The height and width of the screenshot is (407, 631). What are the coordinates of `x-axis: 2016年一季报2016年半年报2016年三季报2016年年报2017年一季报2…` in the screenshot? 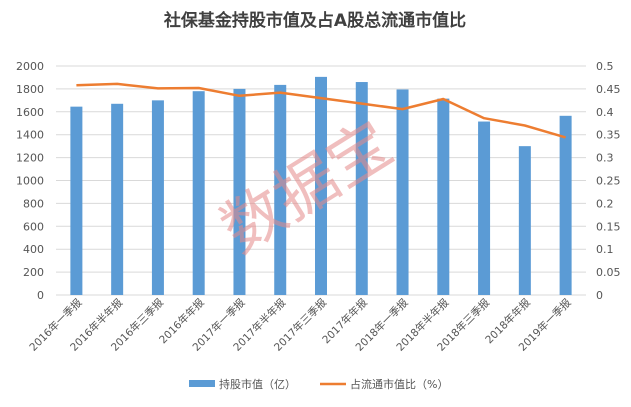 It's located at (300, 325).